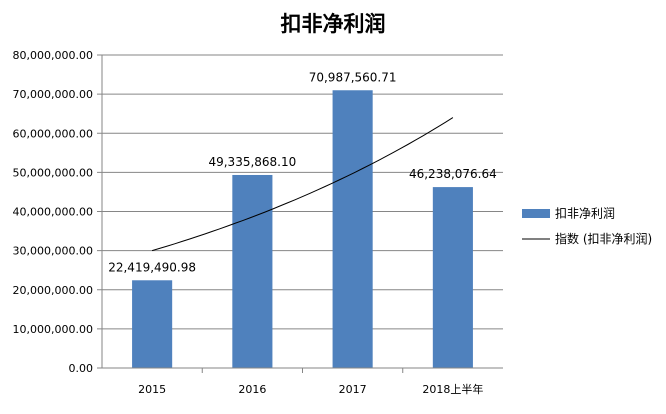 The width and height of the screenshot is (666, 414). Describe the element at coordinates (353, 77) in the screenshot. I see `bar-data-label: 70,987,560.71` at that location.